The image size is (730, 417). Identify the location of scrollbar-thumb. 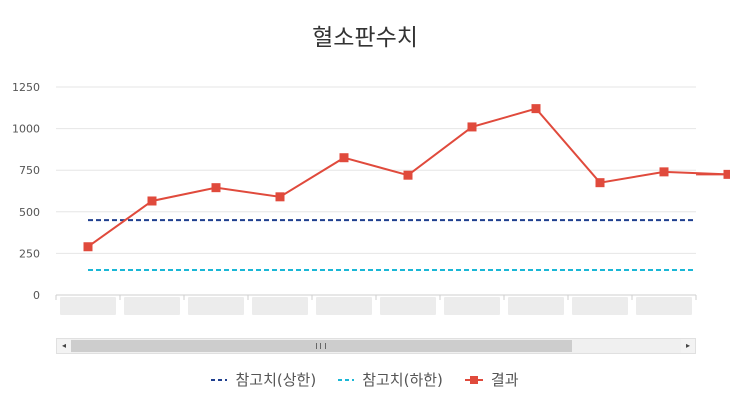
(321, 346).